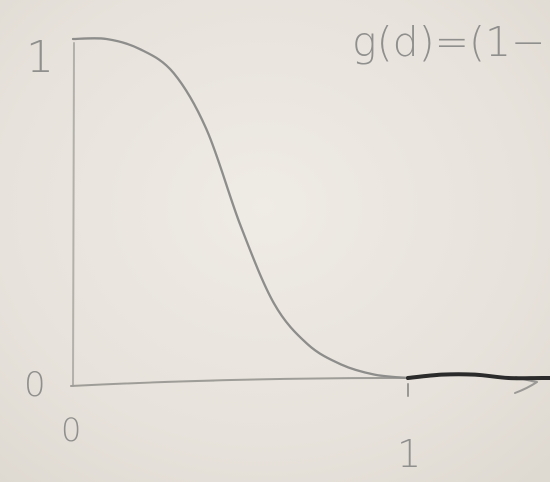 This screenshot has width=550, height=482. I want to click on formula-title: g(d)=(1−, so click(448, 42).